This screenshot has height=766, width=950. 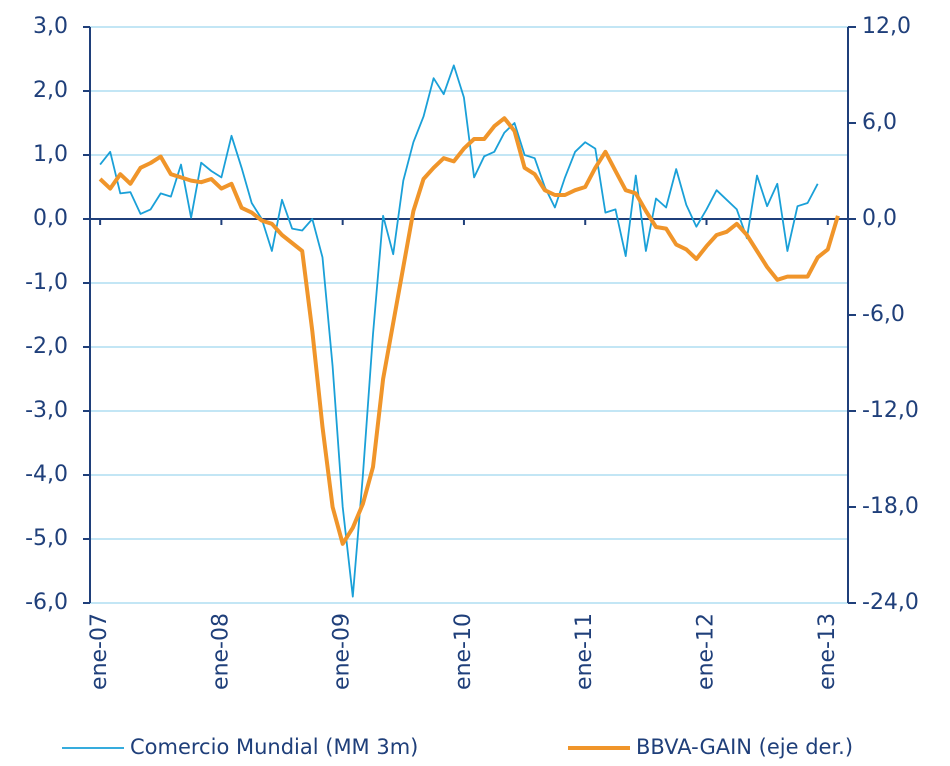 I want to click on x-tick-label: ene-07, so click(x=99, y=651).